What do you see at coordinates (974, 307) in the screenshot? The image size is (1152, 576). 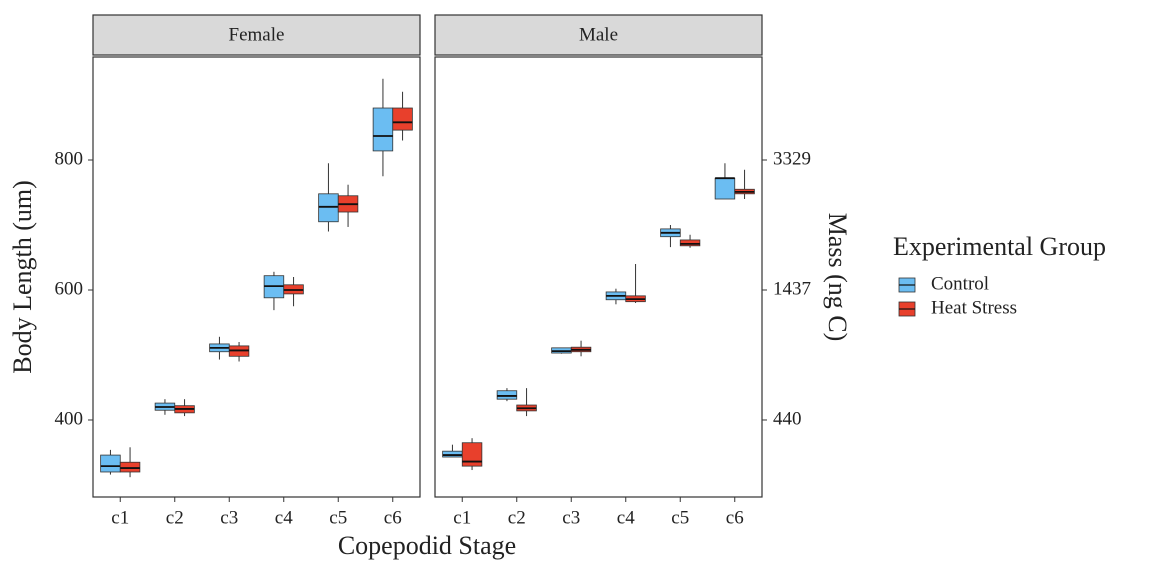 I see `legend-label: Heat Stress` at bounding box center [974, 307].